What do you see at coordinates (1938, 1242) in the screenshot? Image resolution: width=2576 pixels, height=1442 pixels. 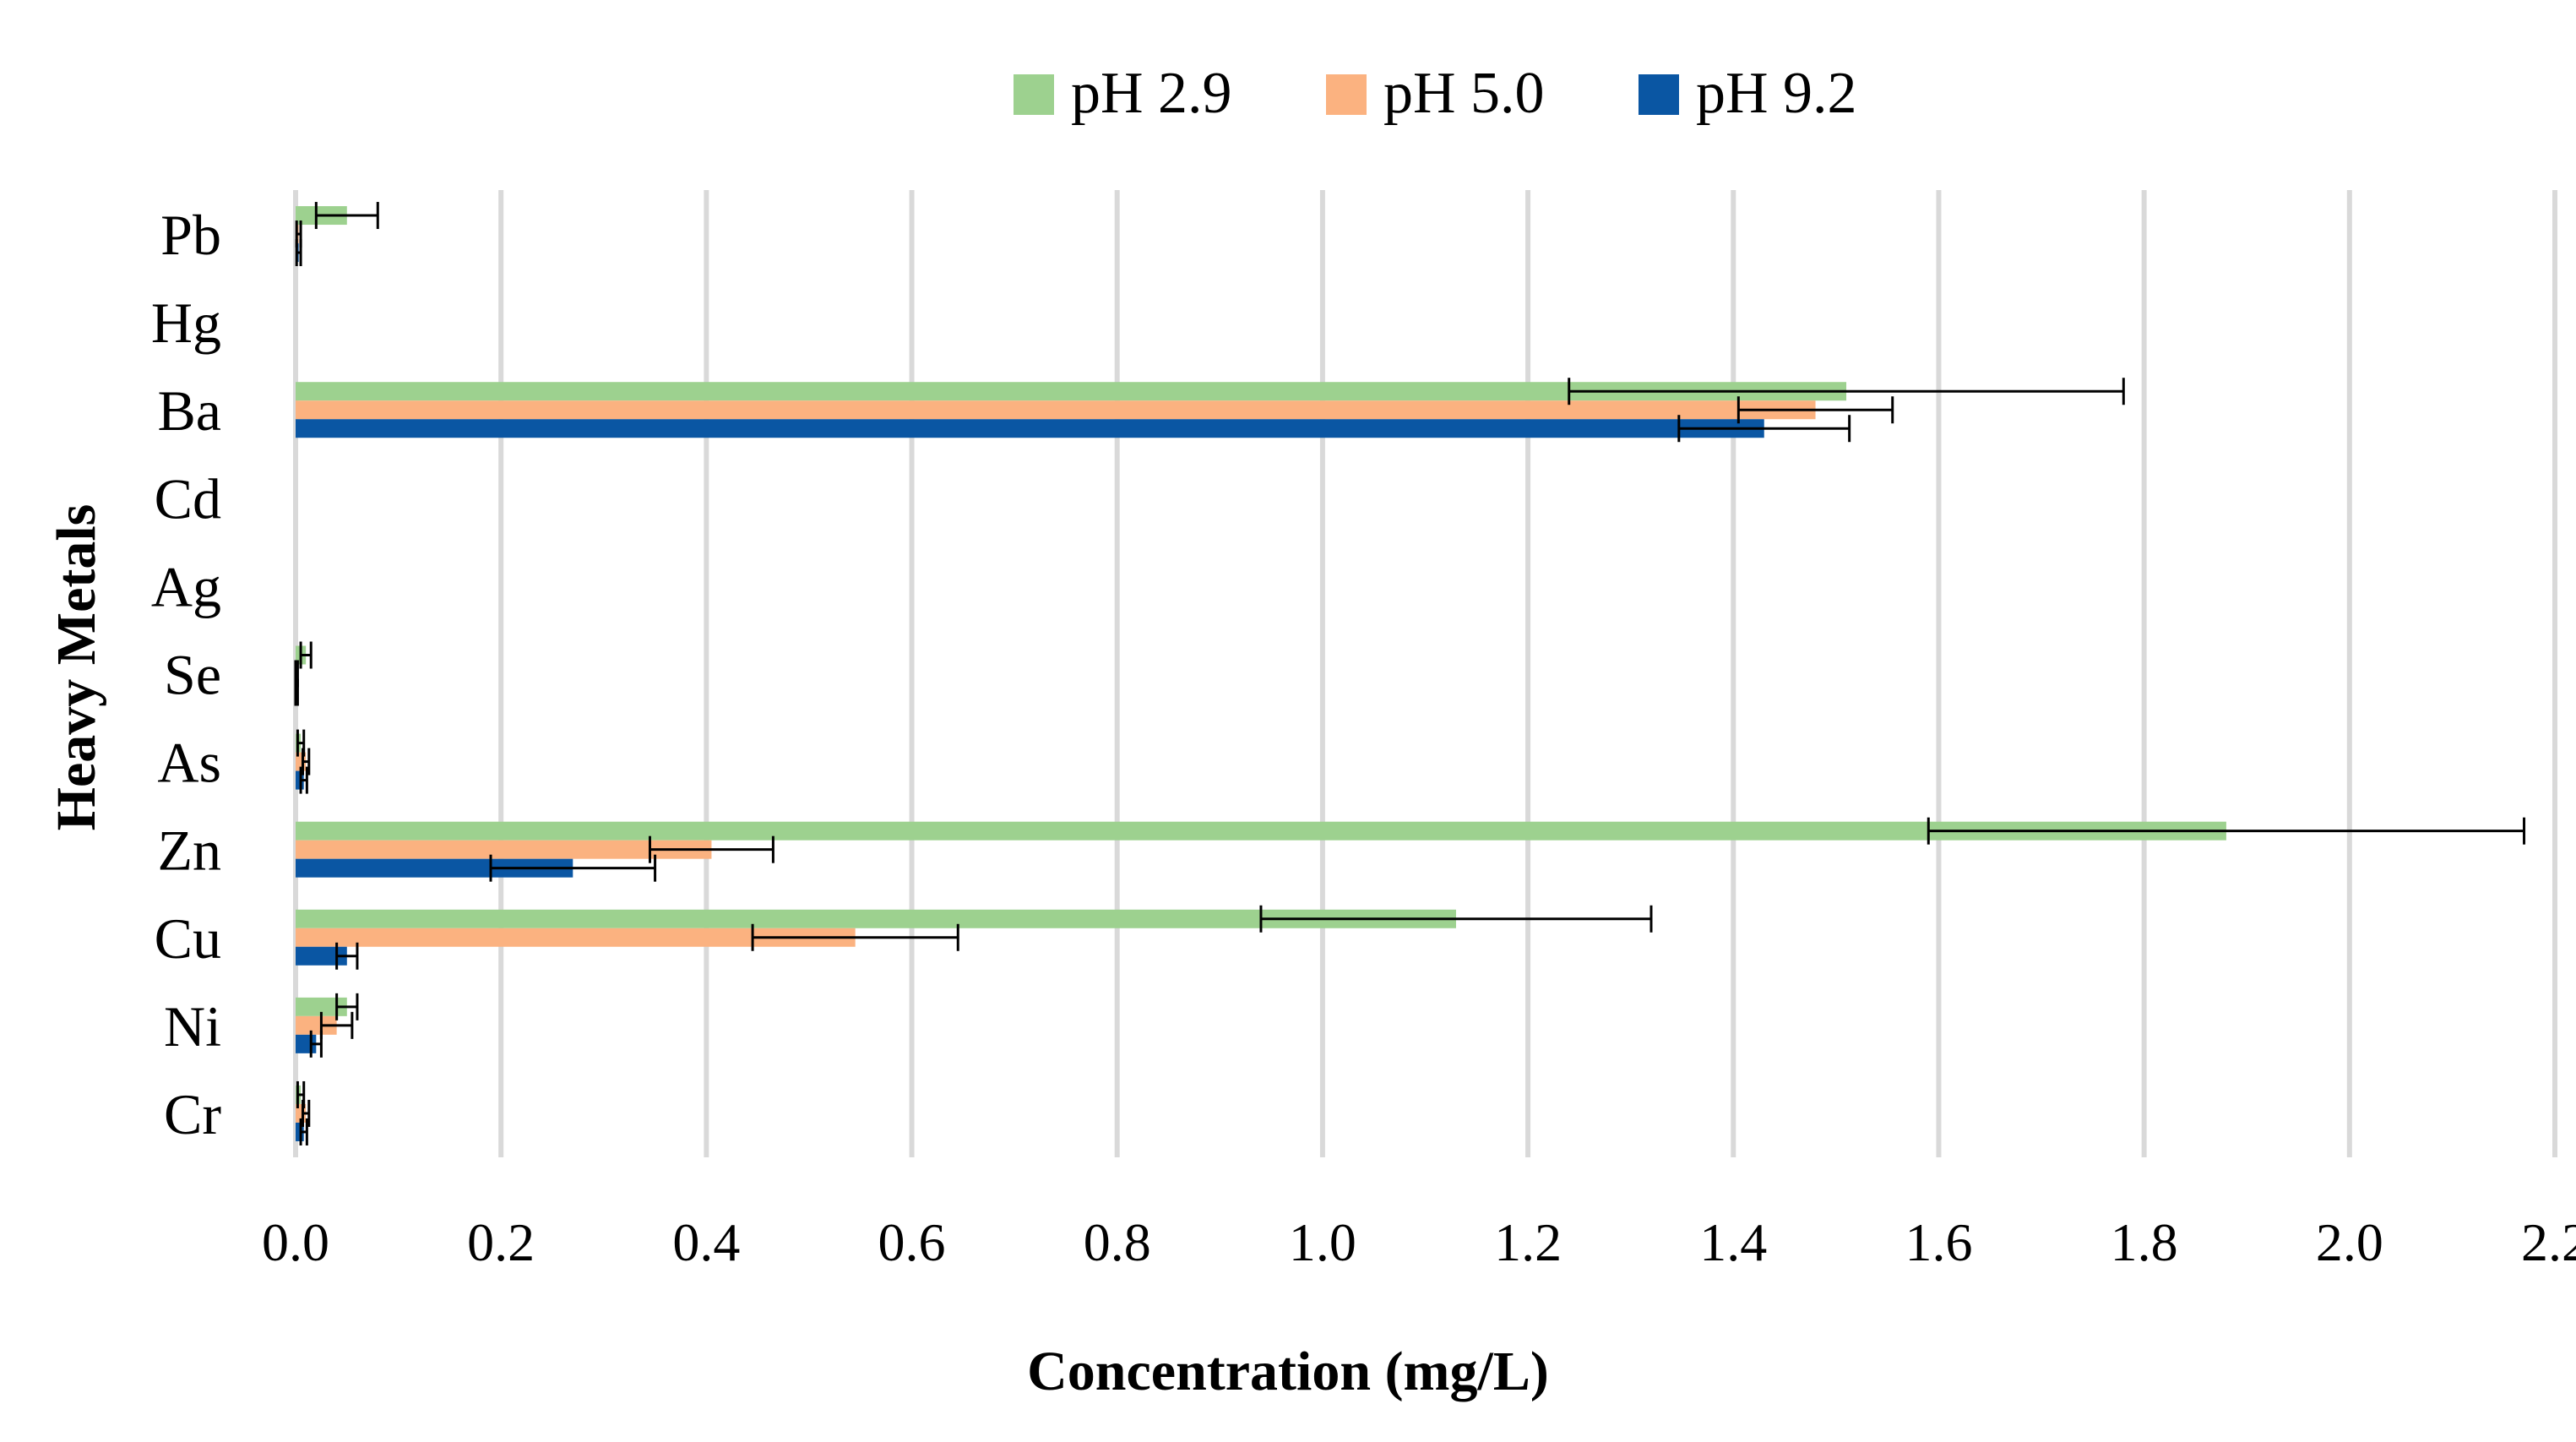 I see `x-tick-label: 1.6` at bounding box center [1938, 1242].